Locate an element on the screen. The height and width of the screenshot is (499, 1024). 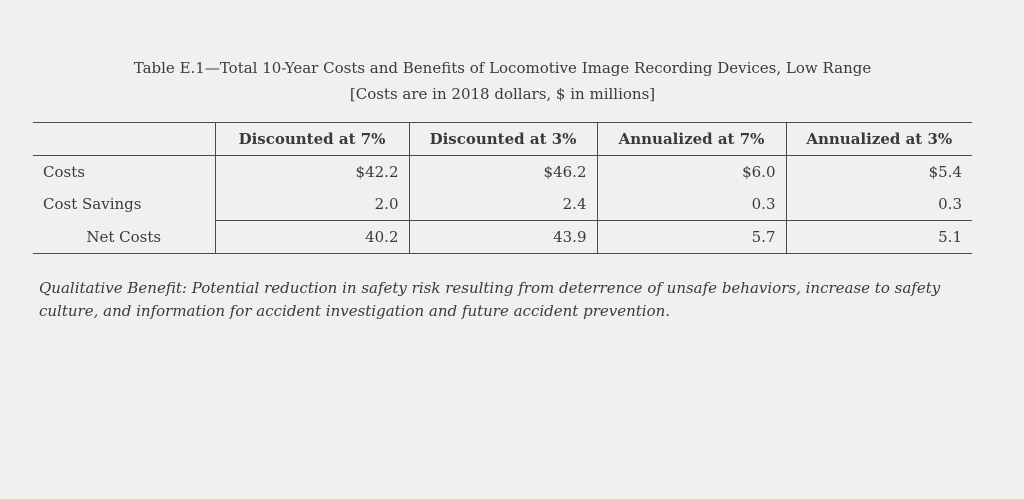
header-annualized-7pct: Annualized at 7% is located at coordinates (691, 139).